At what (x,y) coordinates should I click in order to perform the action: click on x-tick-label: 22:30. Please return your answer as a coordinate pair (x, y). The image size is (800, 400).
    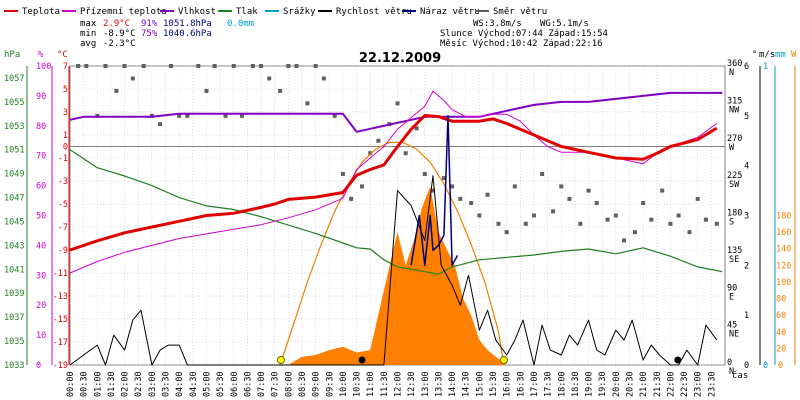
    Looking at the image, I should click on (685, 384).